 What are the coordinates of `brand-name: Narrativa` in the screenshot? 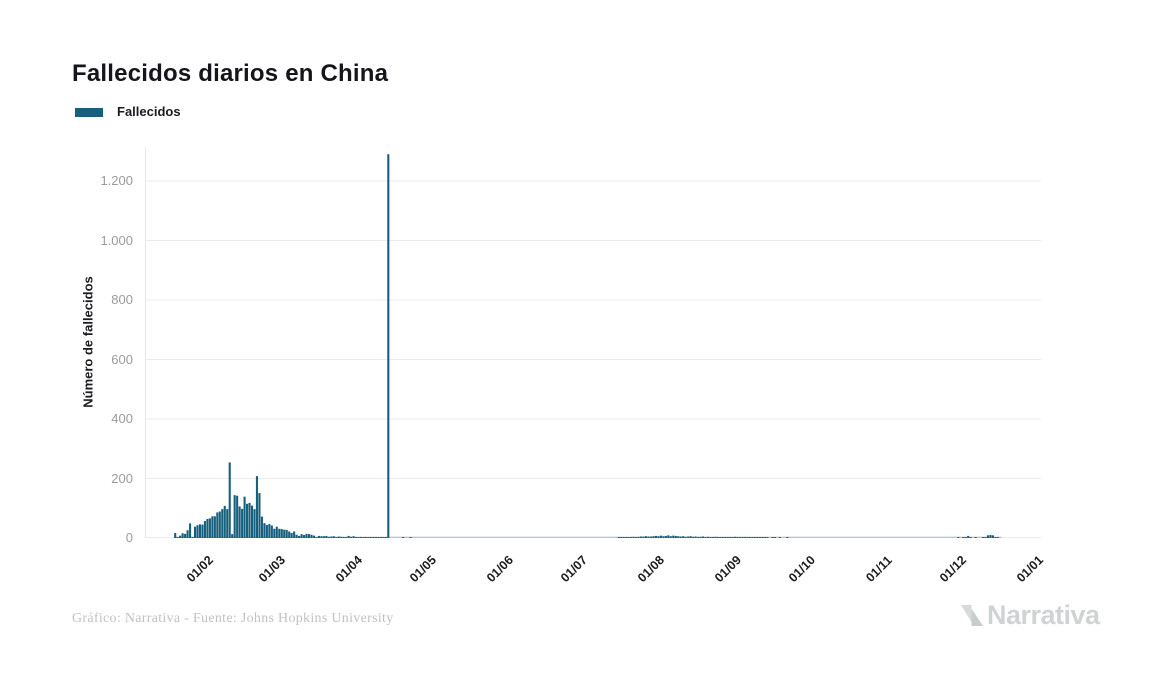 It's located at (1043, 615).